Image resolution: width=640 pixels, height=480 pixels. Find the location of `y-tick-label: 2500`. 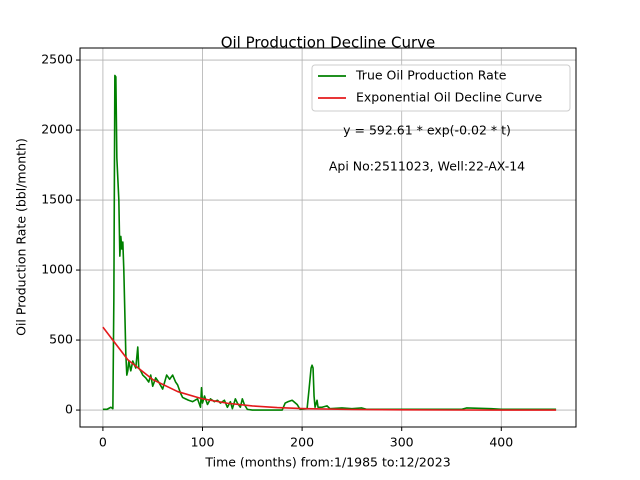

y-tick-label: 2500 is located at coordinates (57, 59).